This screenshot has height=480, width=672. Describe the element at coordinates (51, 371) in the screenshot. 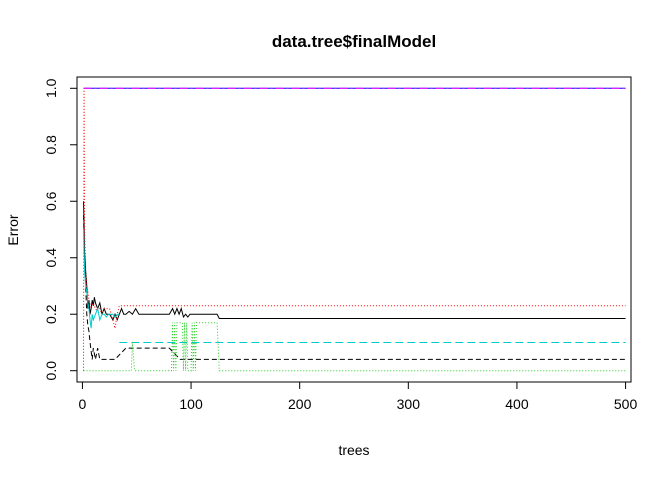

I see `y-tick-label: 0.0` at that location.